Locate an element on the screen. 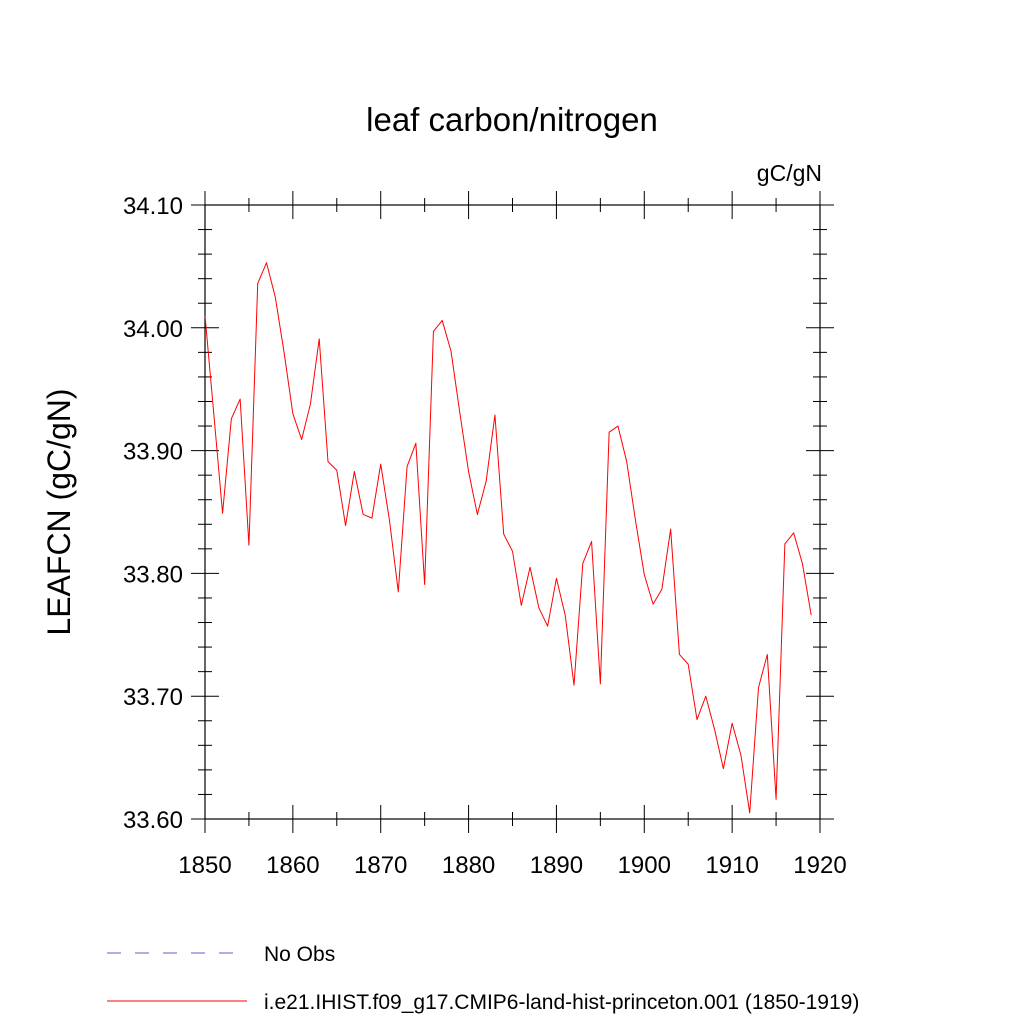 The width and height of the screenshot is (1024, 1024). x-tick-label: 1920 is located at coordinates (819, 865).